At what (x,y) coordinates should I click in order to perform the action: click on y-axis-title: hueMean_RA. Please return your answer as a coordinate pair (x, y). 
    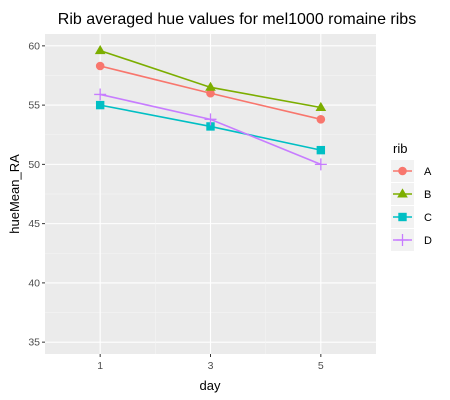
    Looking at the image, I should click on (14, 194).